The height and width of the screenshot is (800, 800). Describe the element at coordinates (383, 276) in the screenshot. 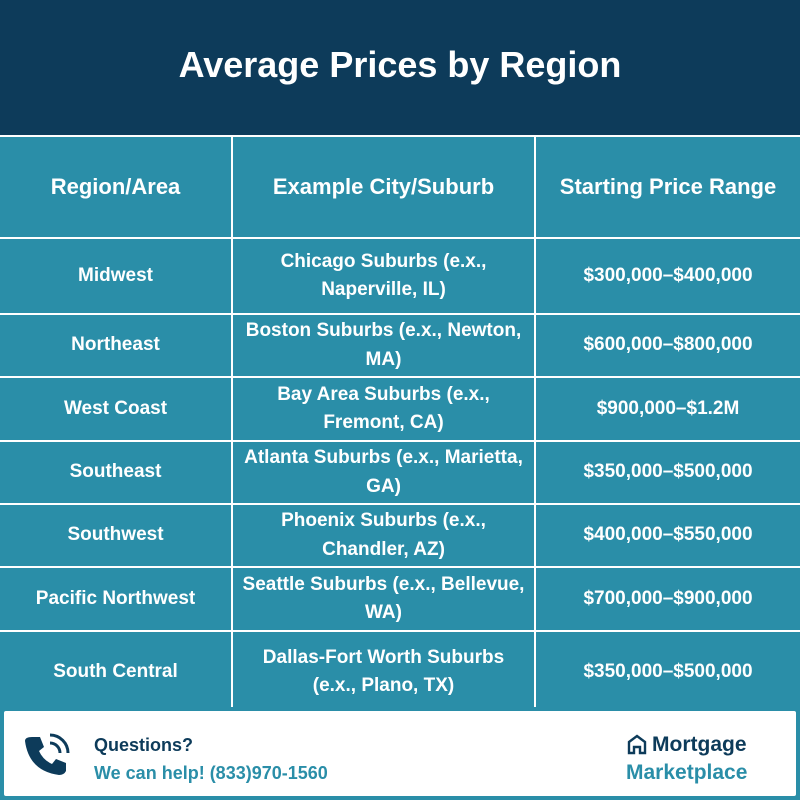

I see `city-cell: Chicago Suburbs (e.x., Naperville, IL)` at that location.